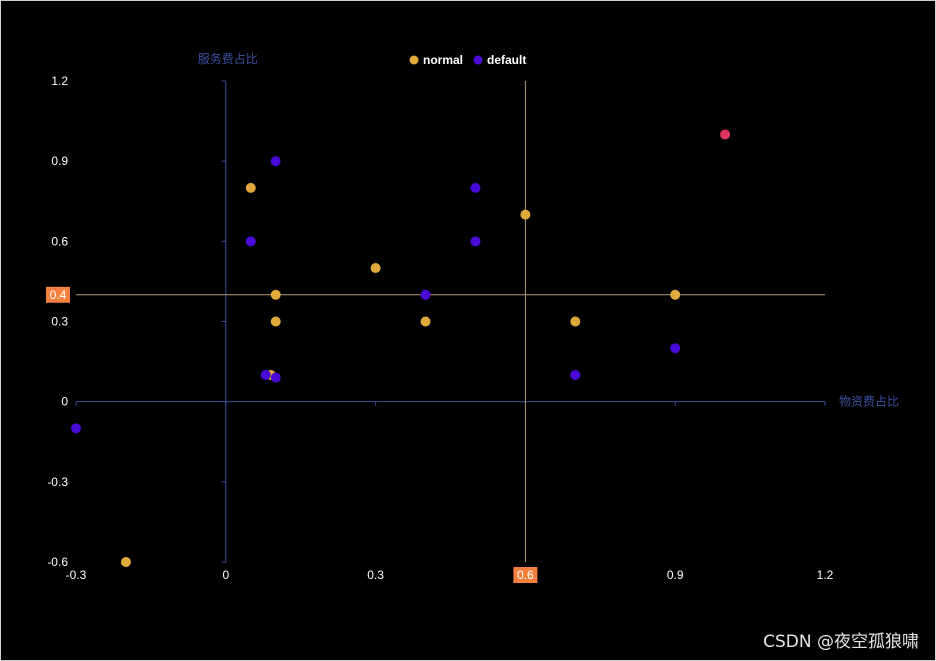  I want to click on markline-x-label-bg, so click(525, 575).